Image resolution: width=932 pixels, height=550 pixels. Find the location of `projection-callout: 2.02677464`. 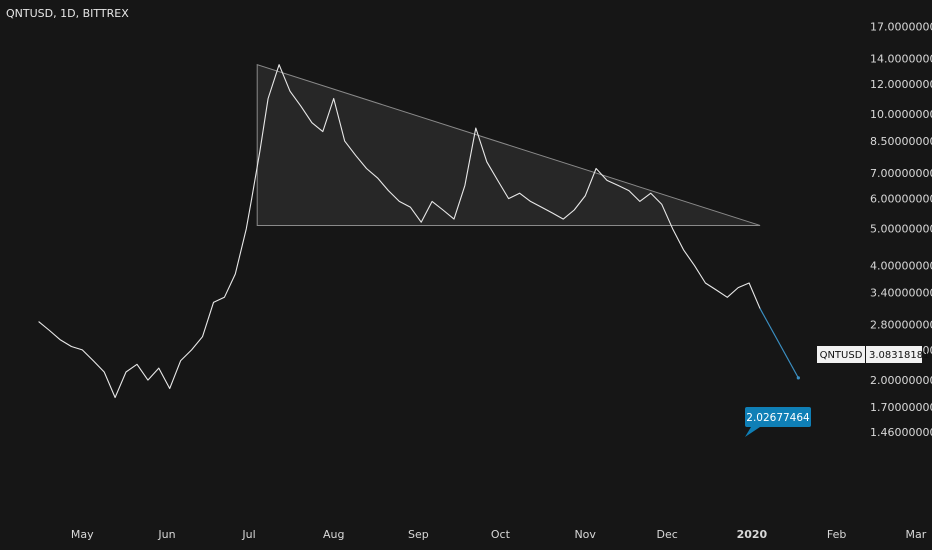

projection-callout: 2.02677464 is located at coordinates (778, 422).